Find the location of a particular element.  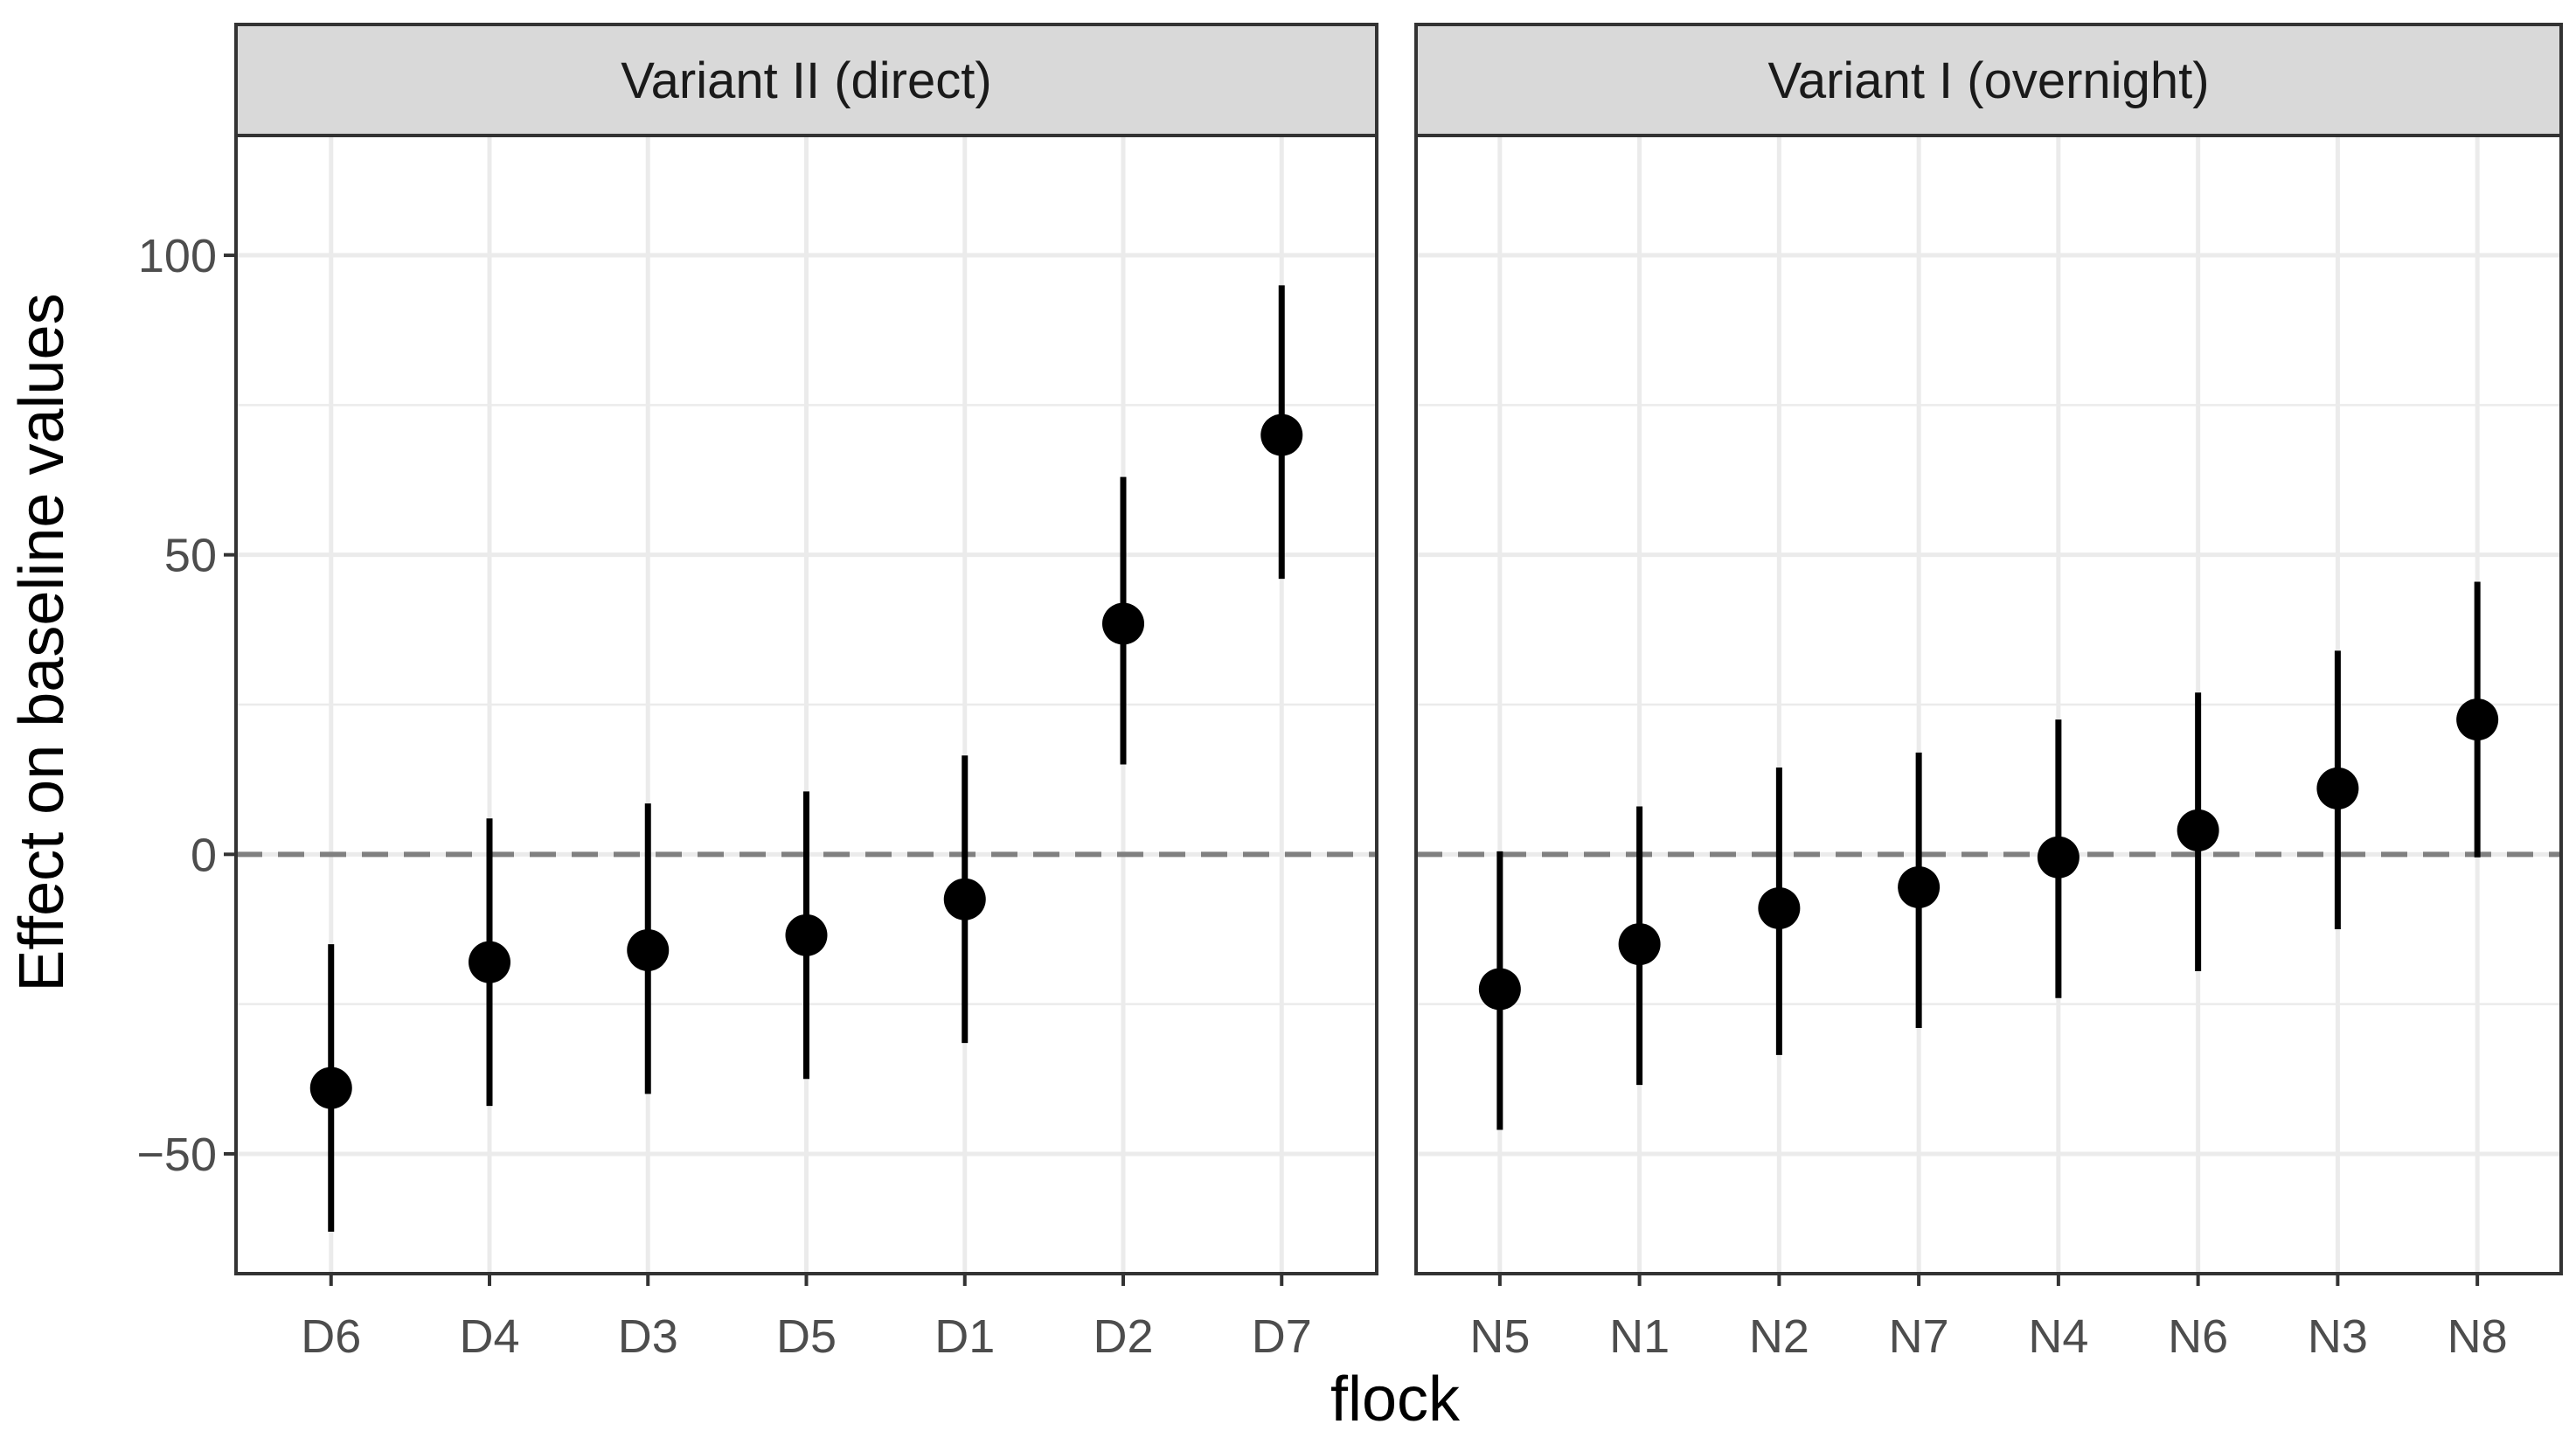

panel-2-x-tick-label-N4: N4 is located at coordinates (2058, 1336).